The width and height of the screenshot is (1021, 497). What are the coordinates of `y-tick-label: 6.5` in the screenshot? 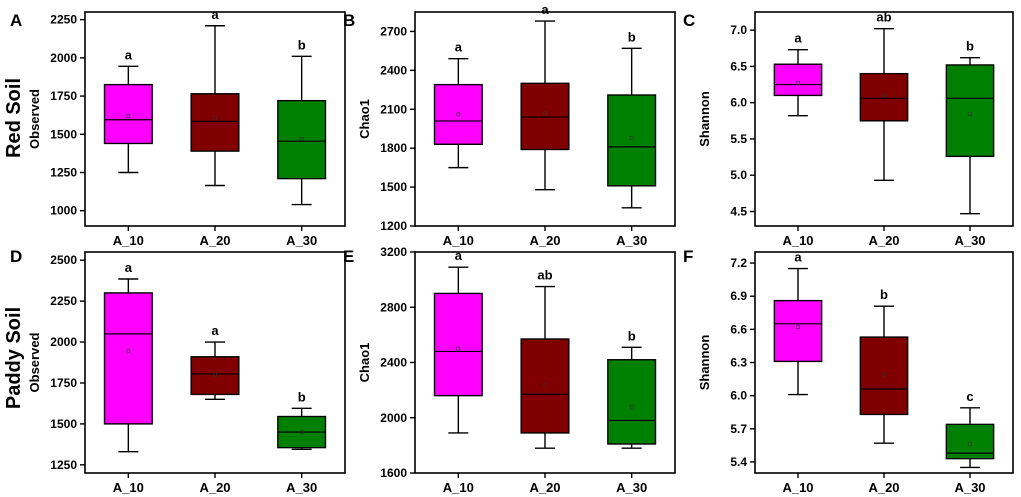 It's located at (738, 66).